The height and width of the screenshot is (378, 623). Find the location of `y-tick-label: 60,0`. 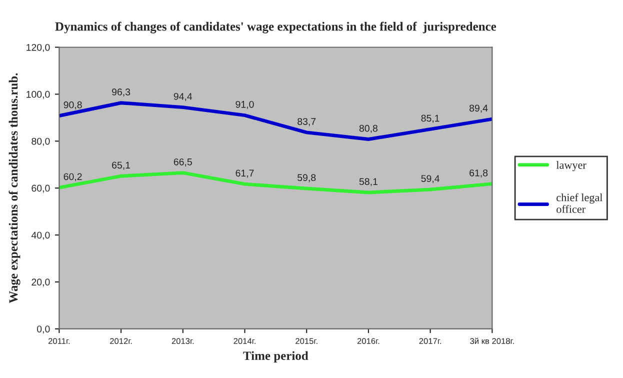

y-tick-label: 60,0 is located at coordinates (41, 188).